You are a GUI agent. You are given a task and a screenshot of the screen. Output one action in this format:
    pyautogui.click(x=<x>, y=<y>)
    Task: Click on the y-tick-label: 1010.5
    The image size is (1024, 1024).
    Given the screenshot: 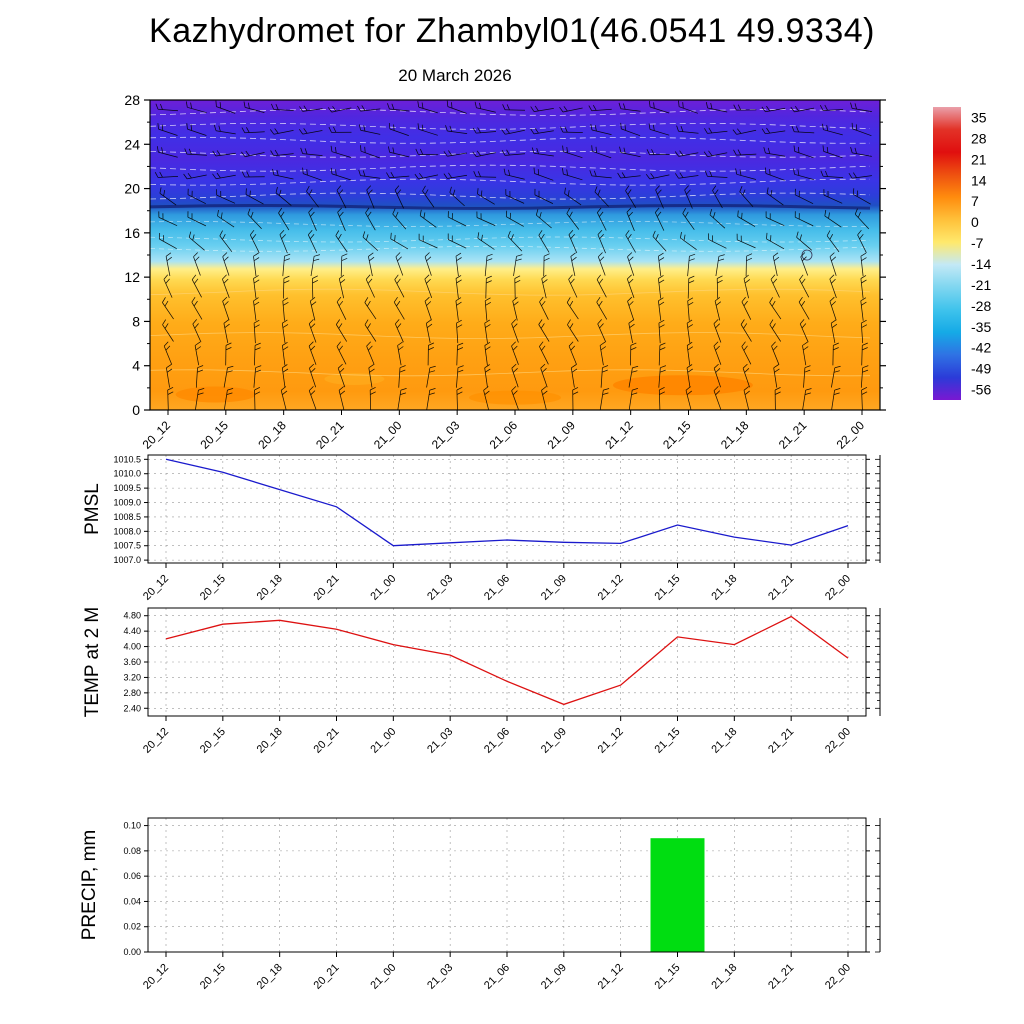 What is the action you would take?
    pyautogui.click(x=127, y=459)
    